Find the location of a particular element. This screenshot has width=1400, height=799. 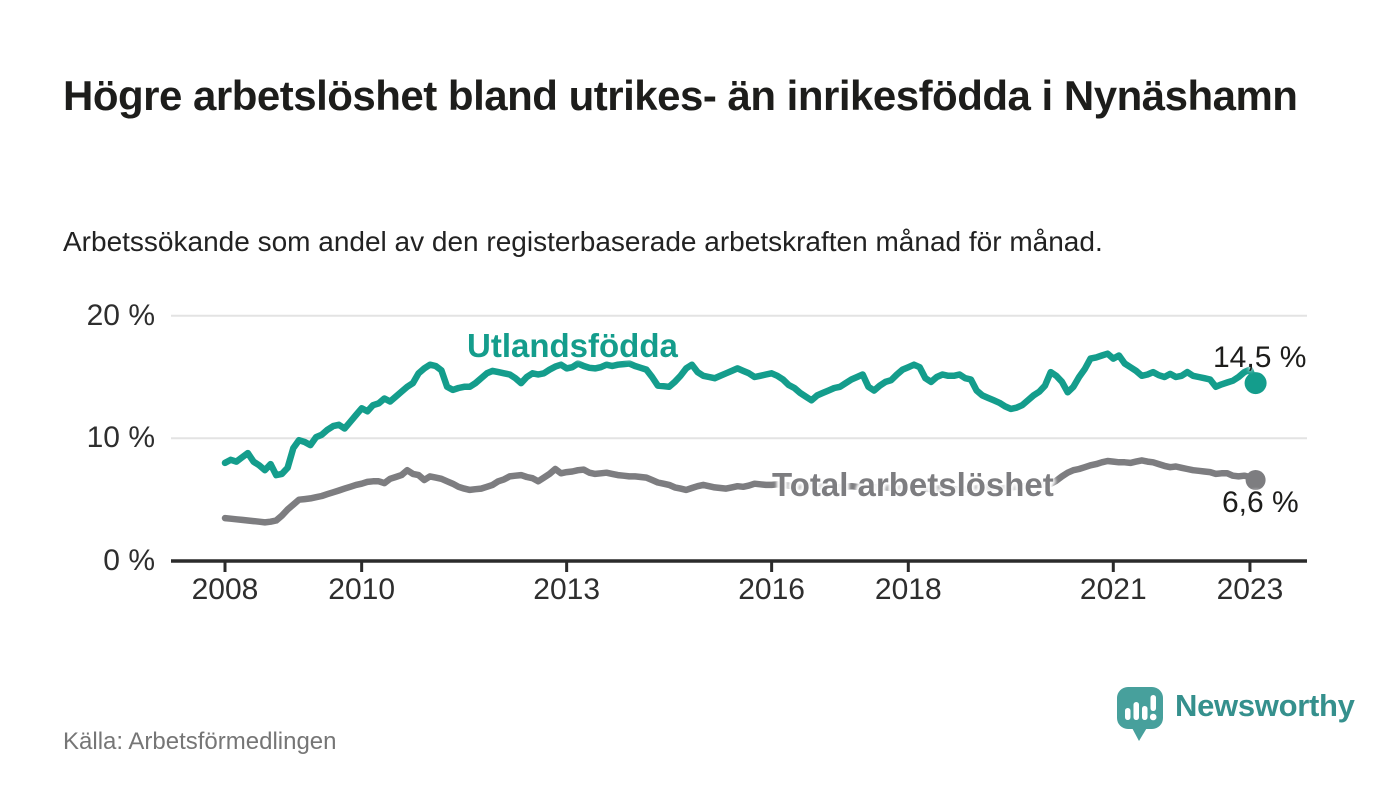

series-label-total-arbetsloshet: Total arbetslöshet is located at coordinates (913, 484).